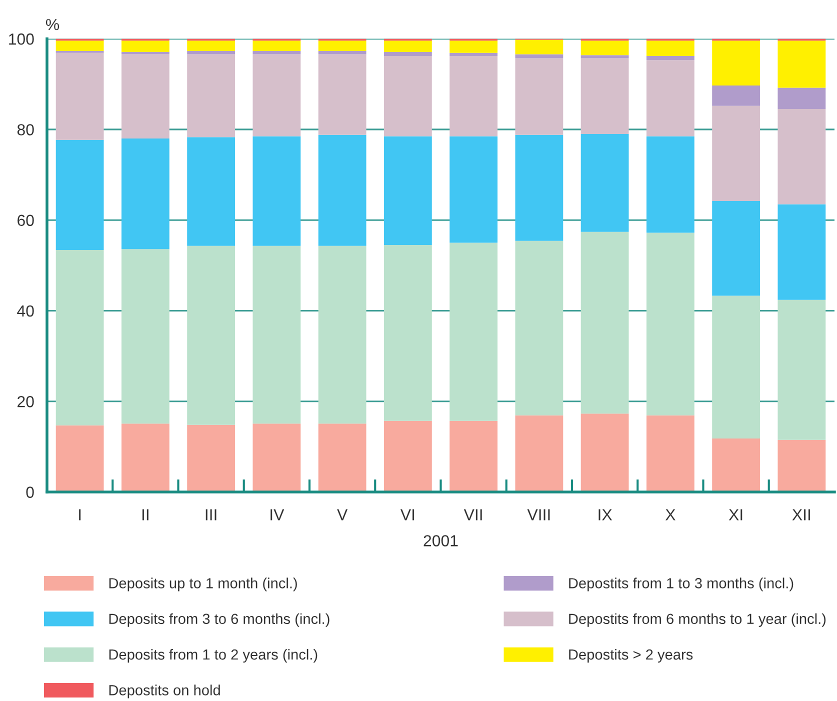  What do you see at coordinates (30, 492) in the screenshot?
I see `y-tick-label: 0` at bounding box center [30, 492].